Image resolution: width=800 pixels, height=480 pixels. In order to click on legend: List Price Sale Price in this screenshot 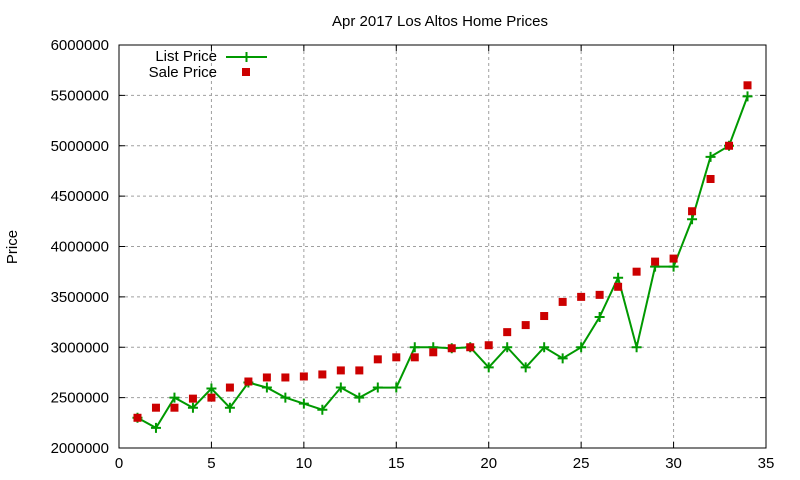, I will do `click(208, 64)`.